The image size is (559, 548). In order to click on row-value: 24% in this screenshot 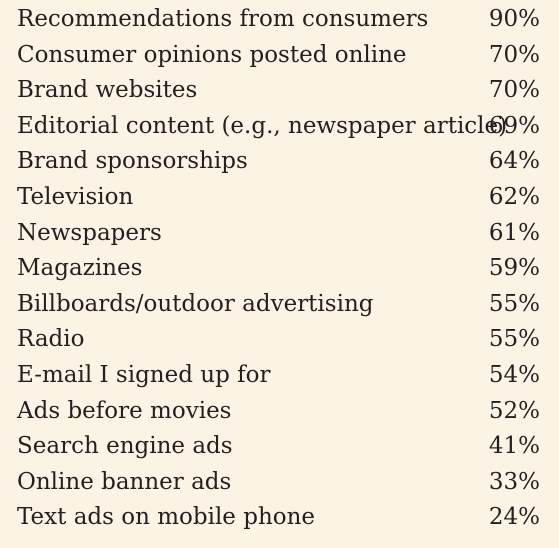, I will do `click(514, 517)`.